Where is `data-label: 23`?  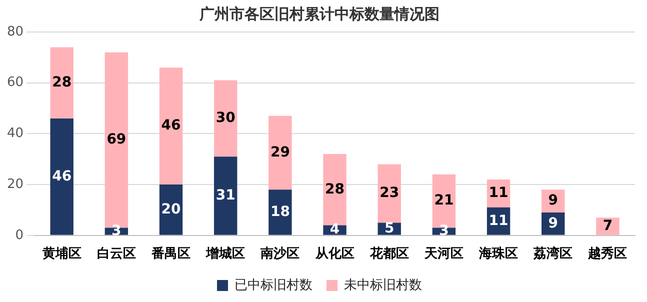
data-label: 23 is located at coordinates (390, 193).